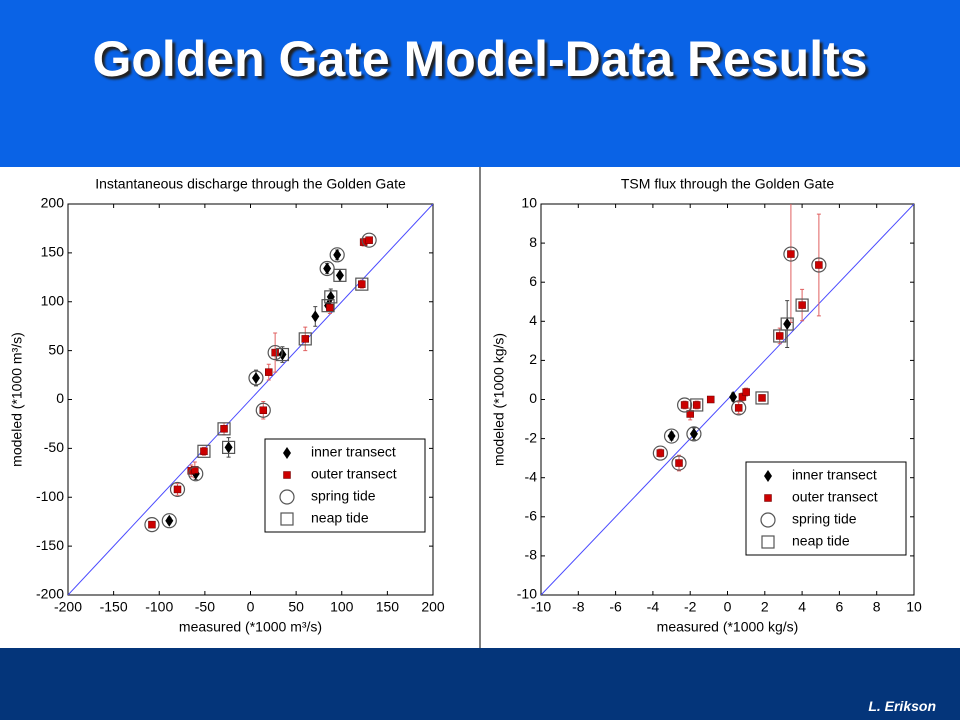 This screenshot has height=720, width=960. I want to click on y-tick-label: -6, so click(531, 516).